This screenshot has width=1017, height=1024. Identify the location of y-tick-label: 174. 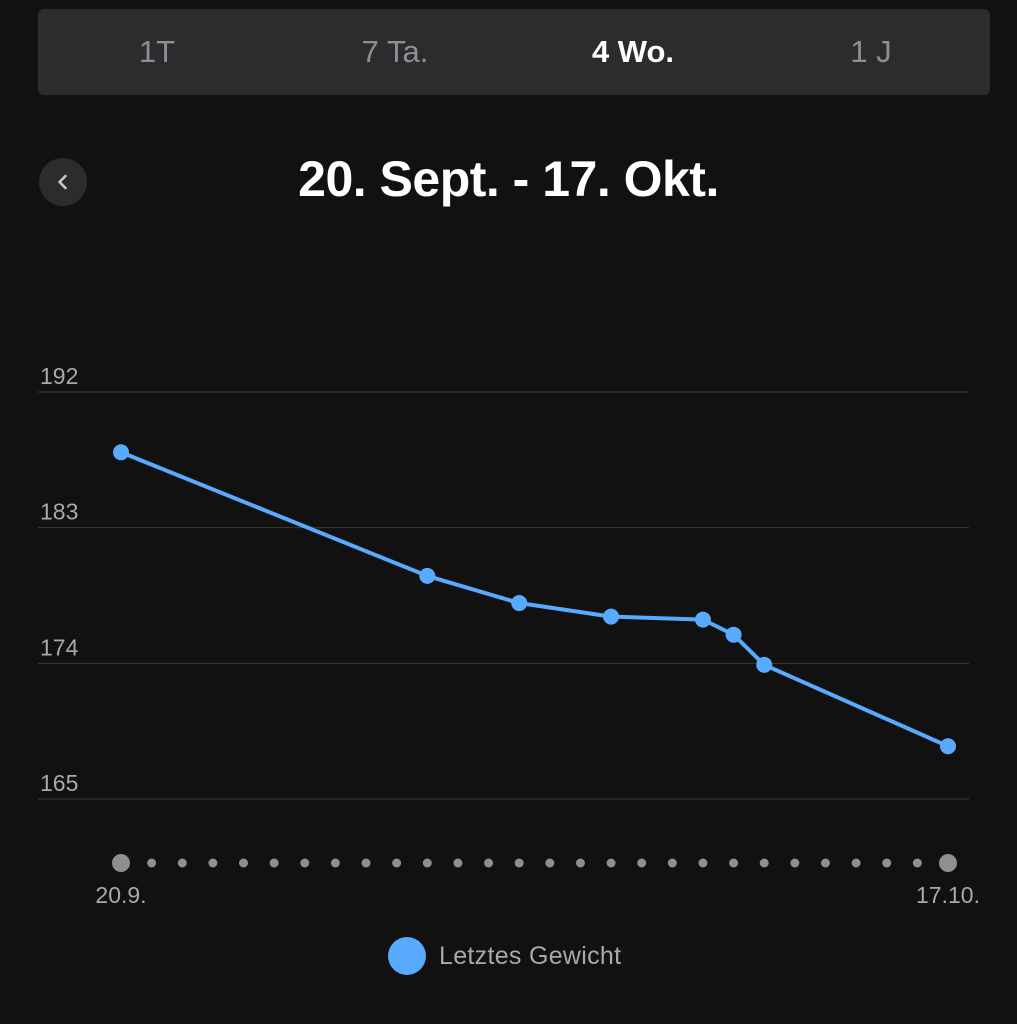
(59, 647).